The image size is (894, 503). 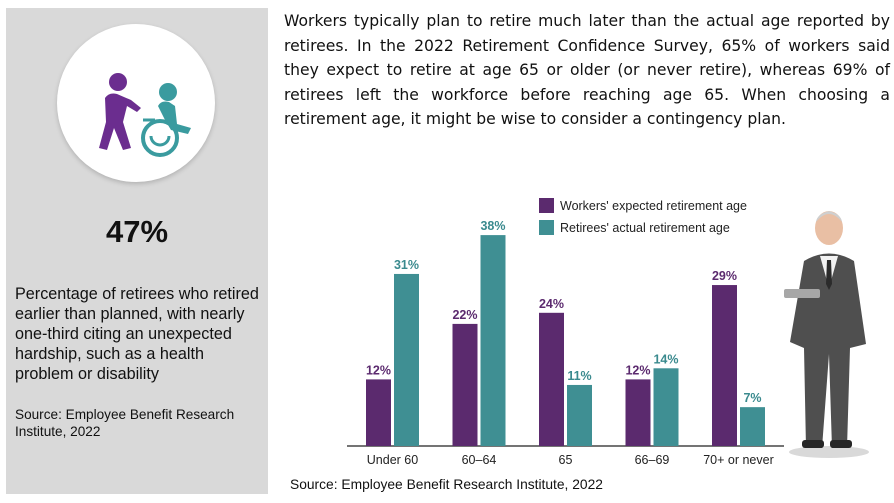 What do you see at coordinates (464, 315) in the screenshot?
I see `data-label-expected-1: 22%` at bounding box center [464, 315].